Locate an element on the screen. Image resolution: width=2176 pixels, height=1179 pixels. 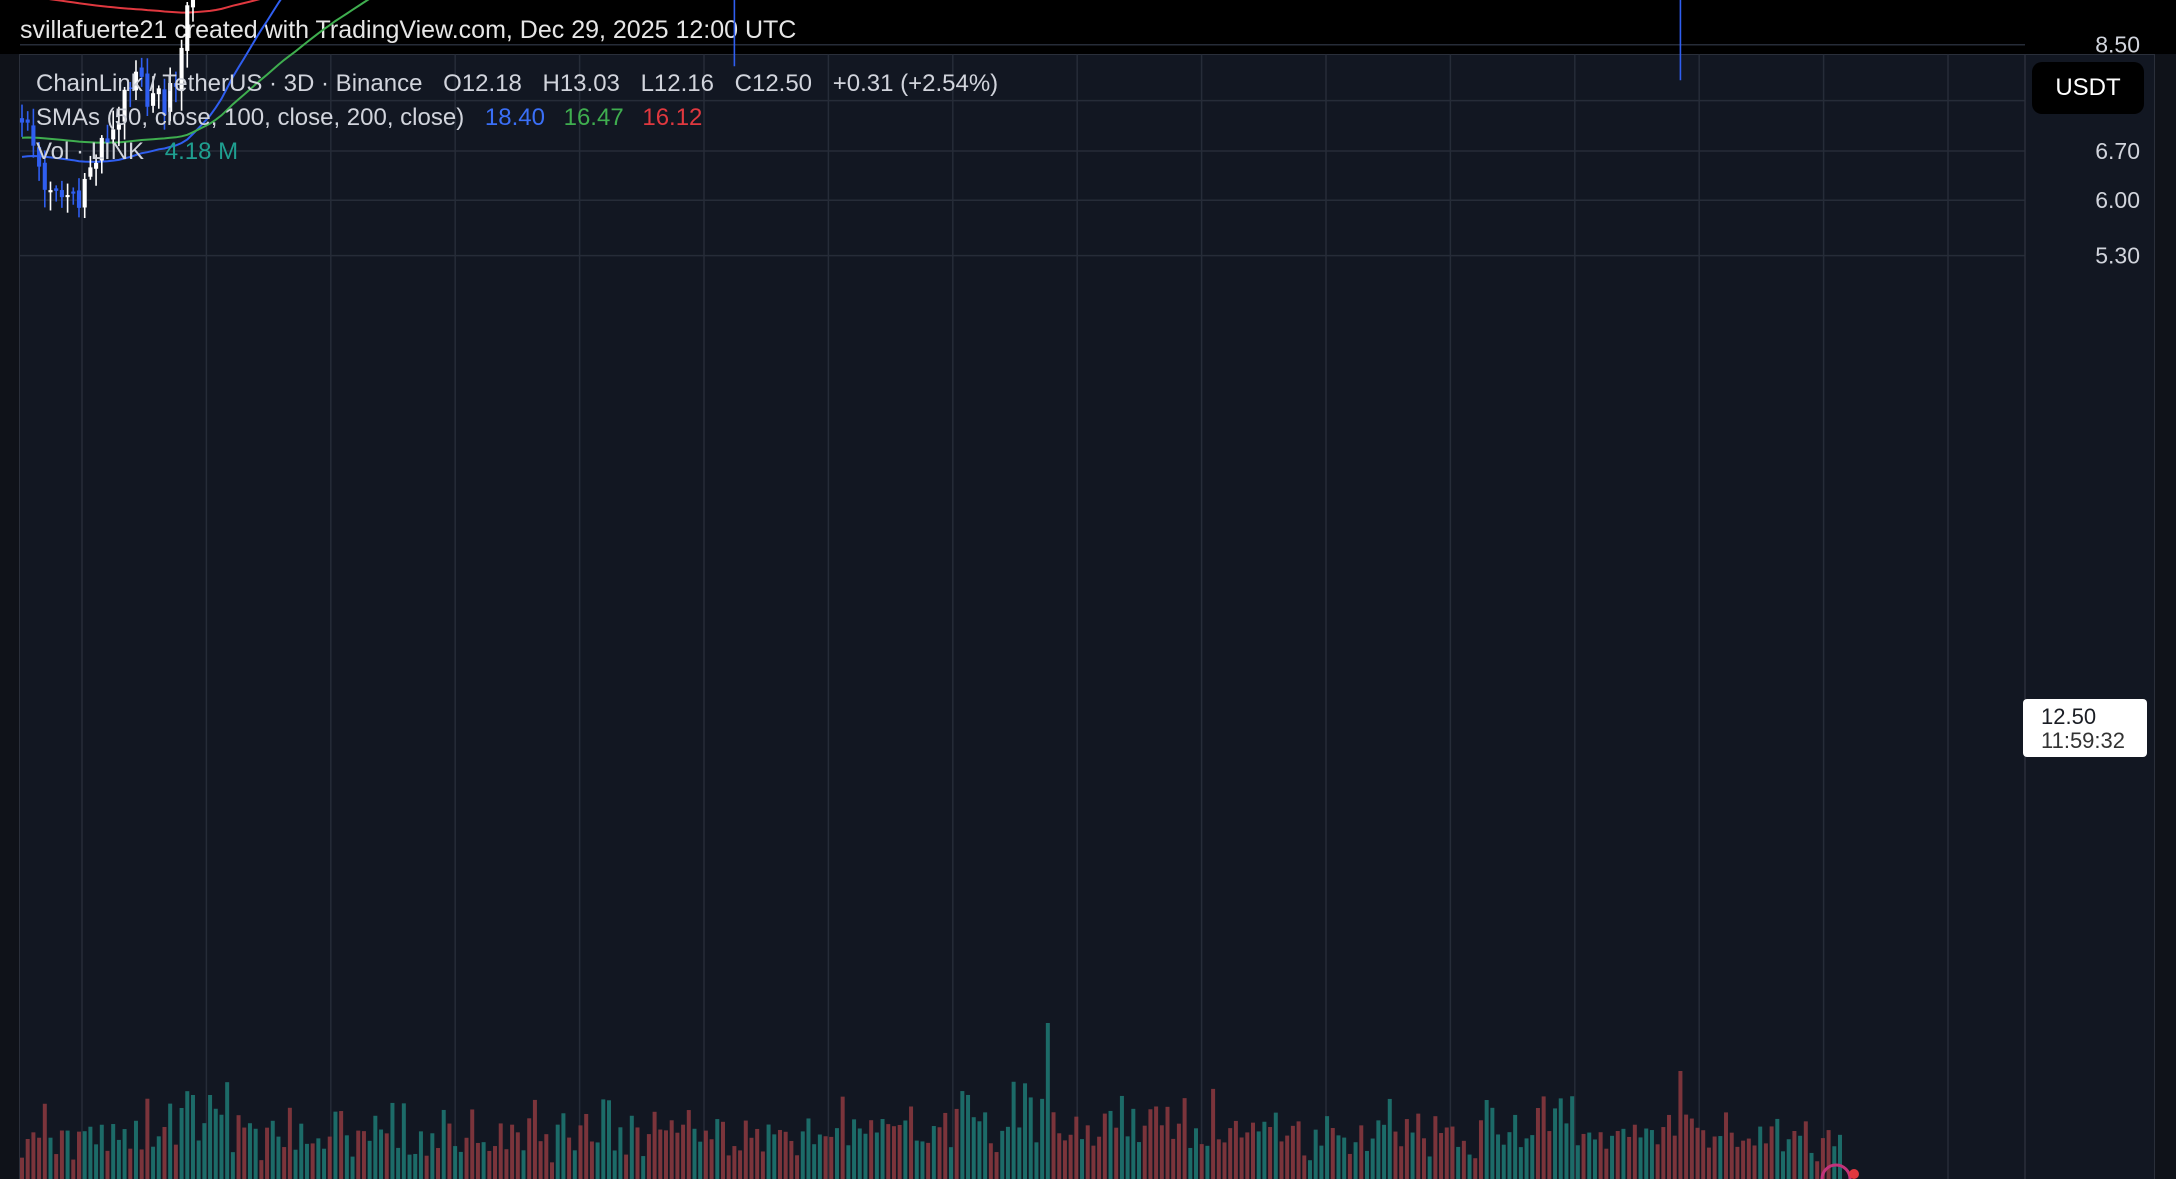
currency-button: USDT is located at coordinates (2088, 88).